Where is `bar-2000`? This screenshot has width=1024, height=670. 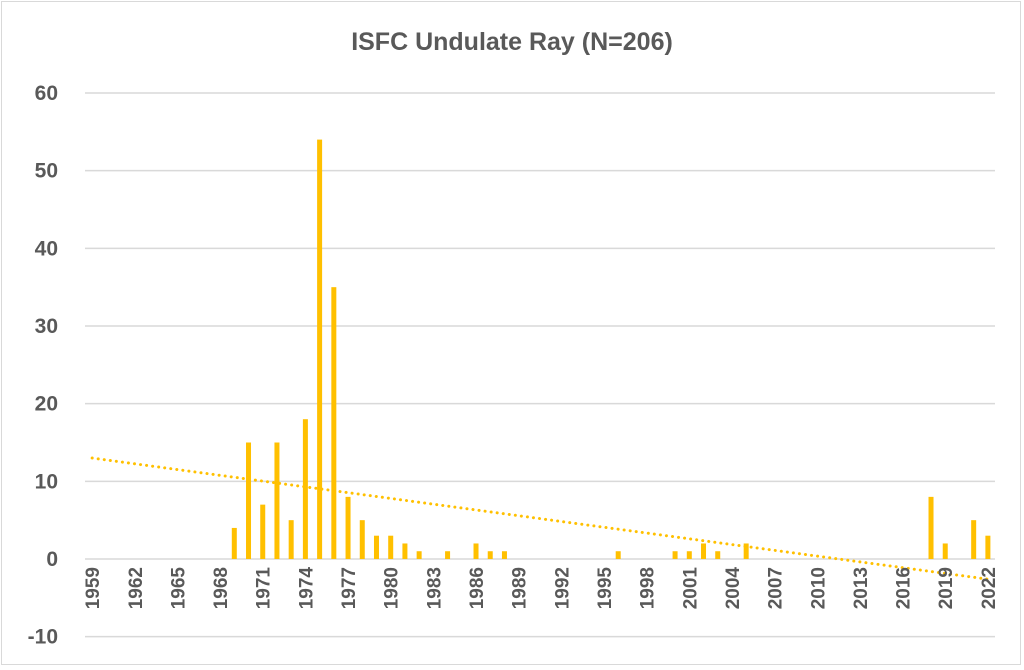 bar-2000 is located at coordinates (675, 555).